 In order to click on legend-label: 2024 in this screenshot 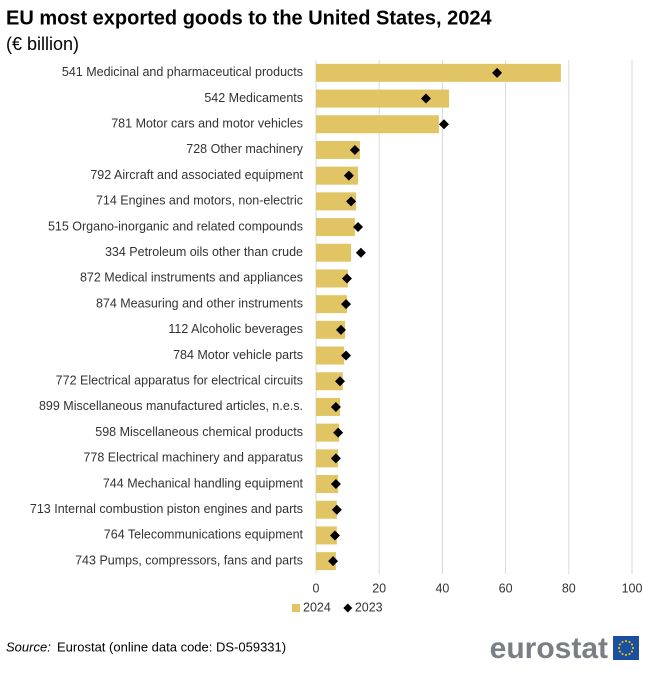, I will do `click(317, 607)`.